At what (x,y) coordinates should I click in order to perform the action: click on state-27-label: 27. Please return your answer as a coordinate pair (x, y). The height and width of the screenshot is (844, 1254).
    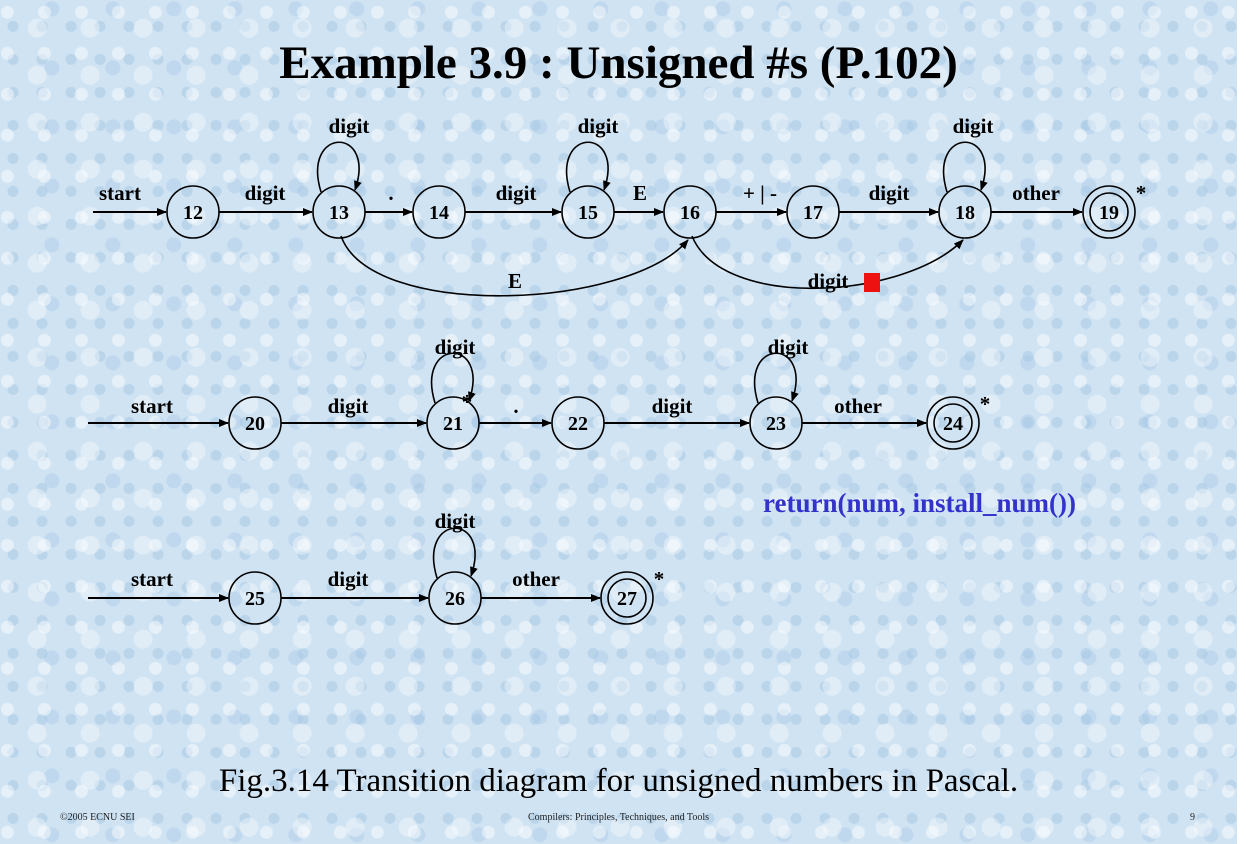
    Looking at the image, I should click on (627, 599).